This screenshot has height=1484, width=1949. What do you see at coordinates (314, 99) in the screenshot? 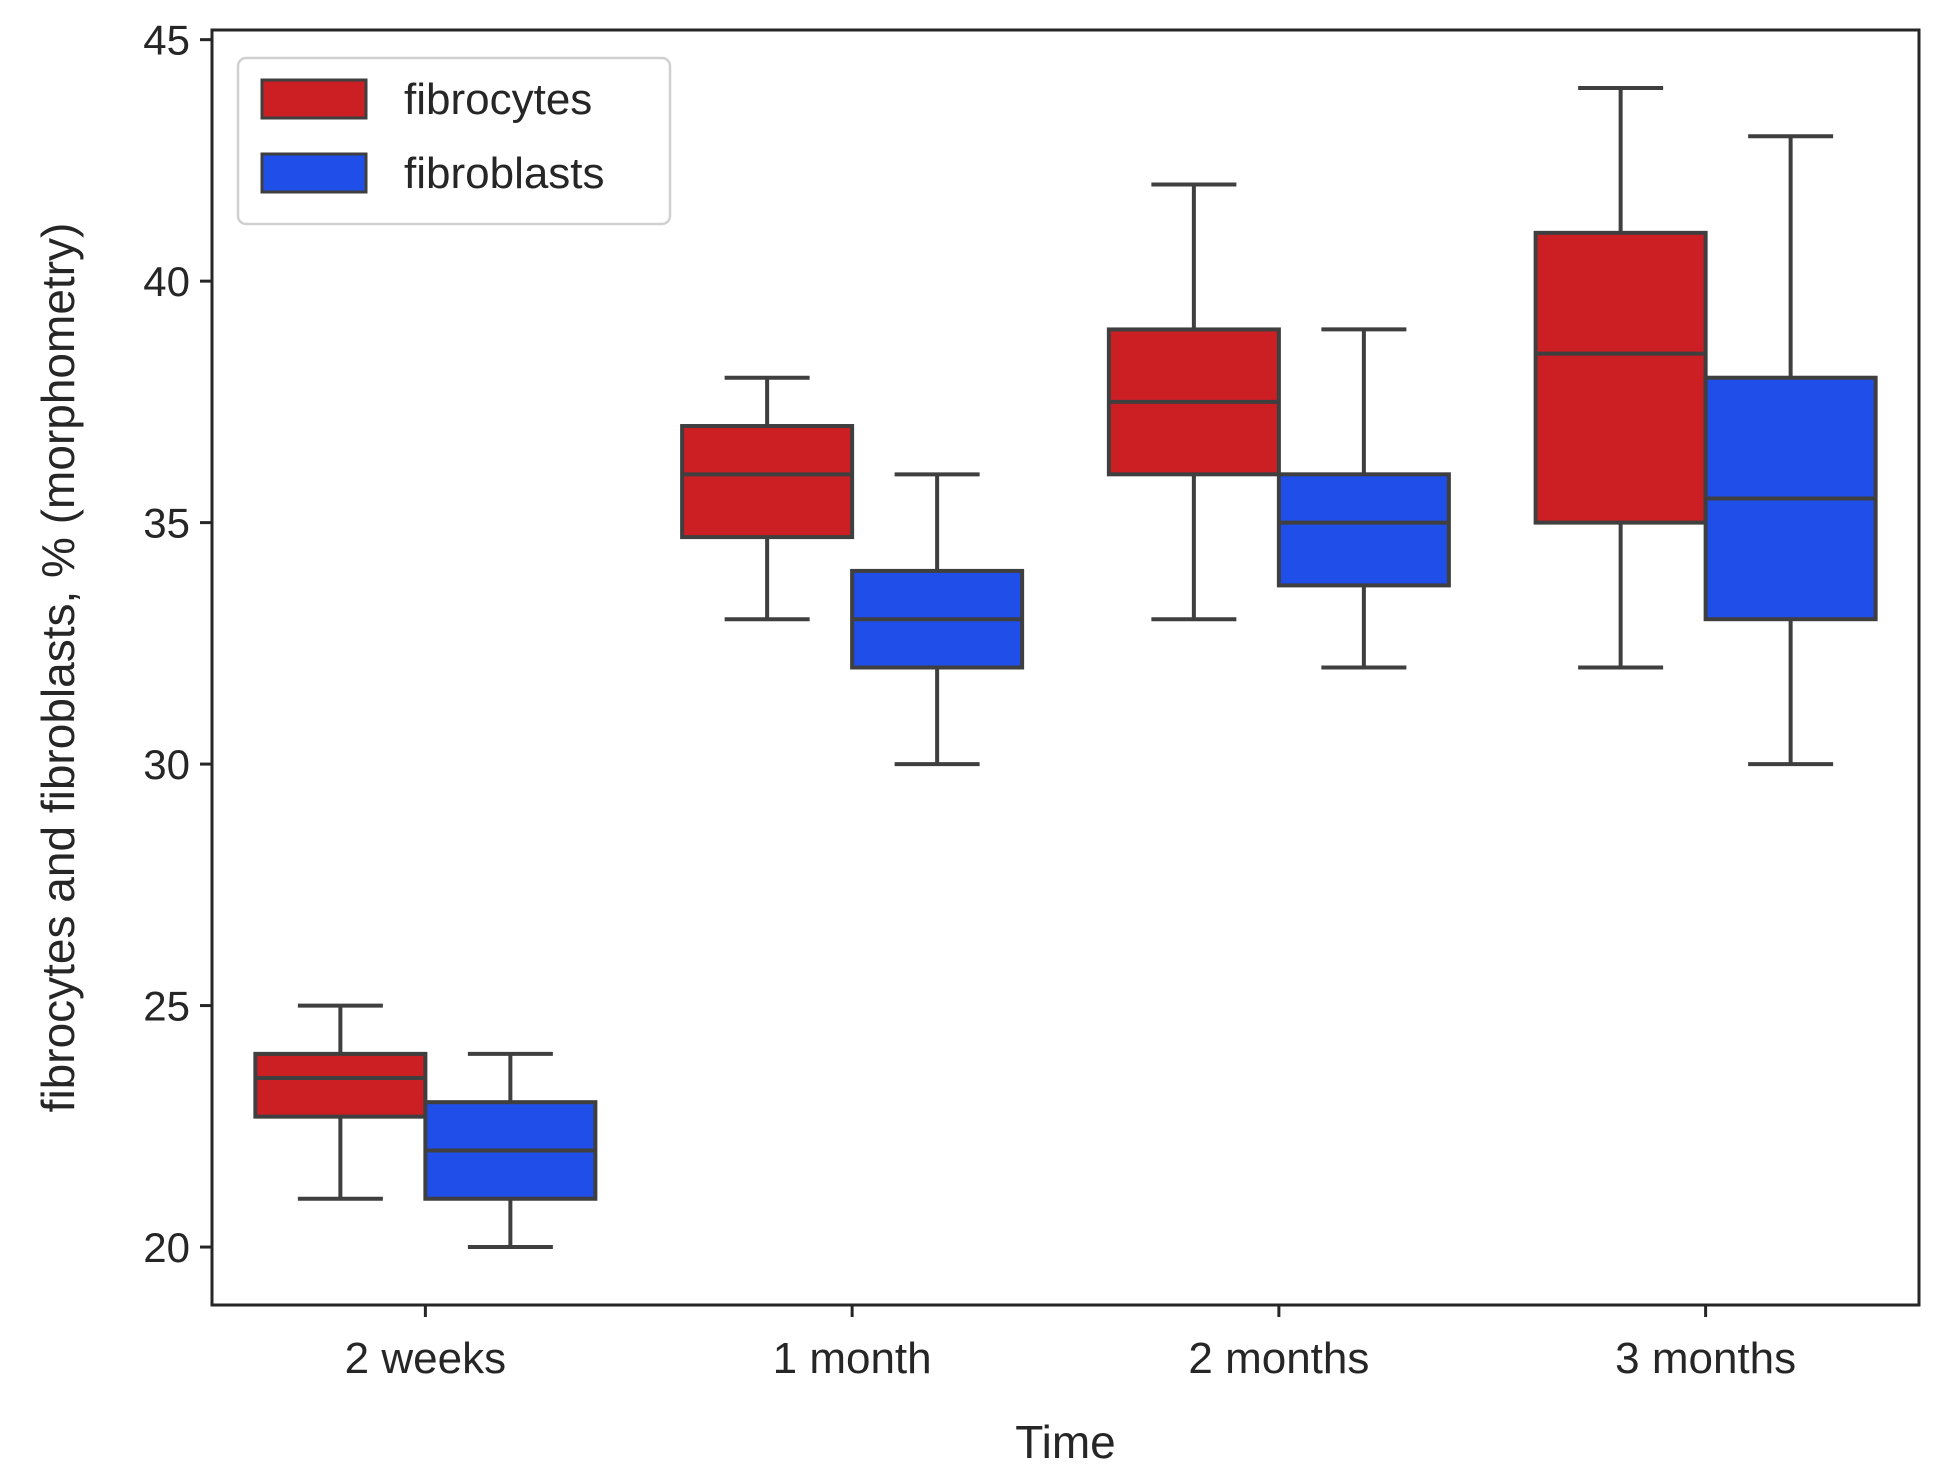
I see `legend-swatch-fibrocytes` at bounding box center [314, 99].